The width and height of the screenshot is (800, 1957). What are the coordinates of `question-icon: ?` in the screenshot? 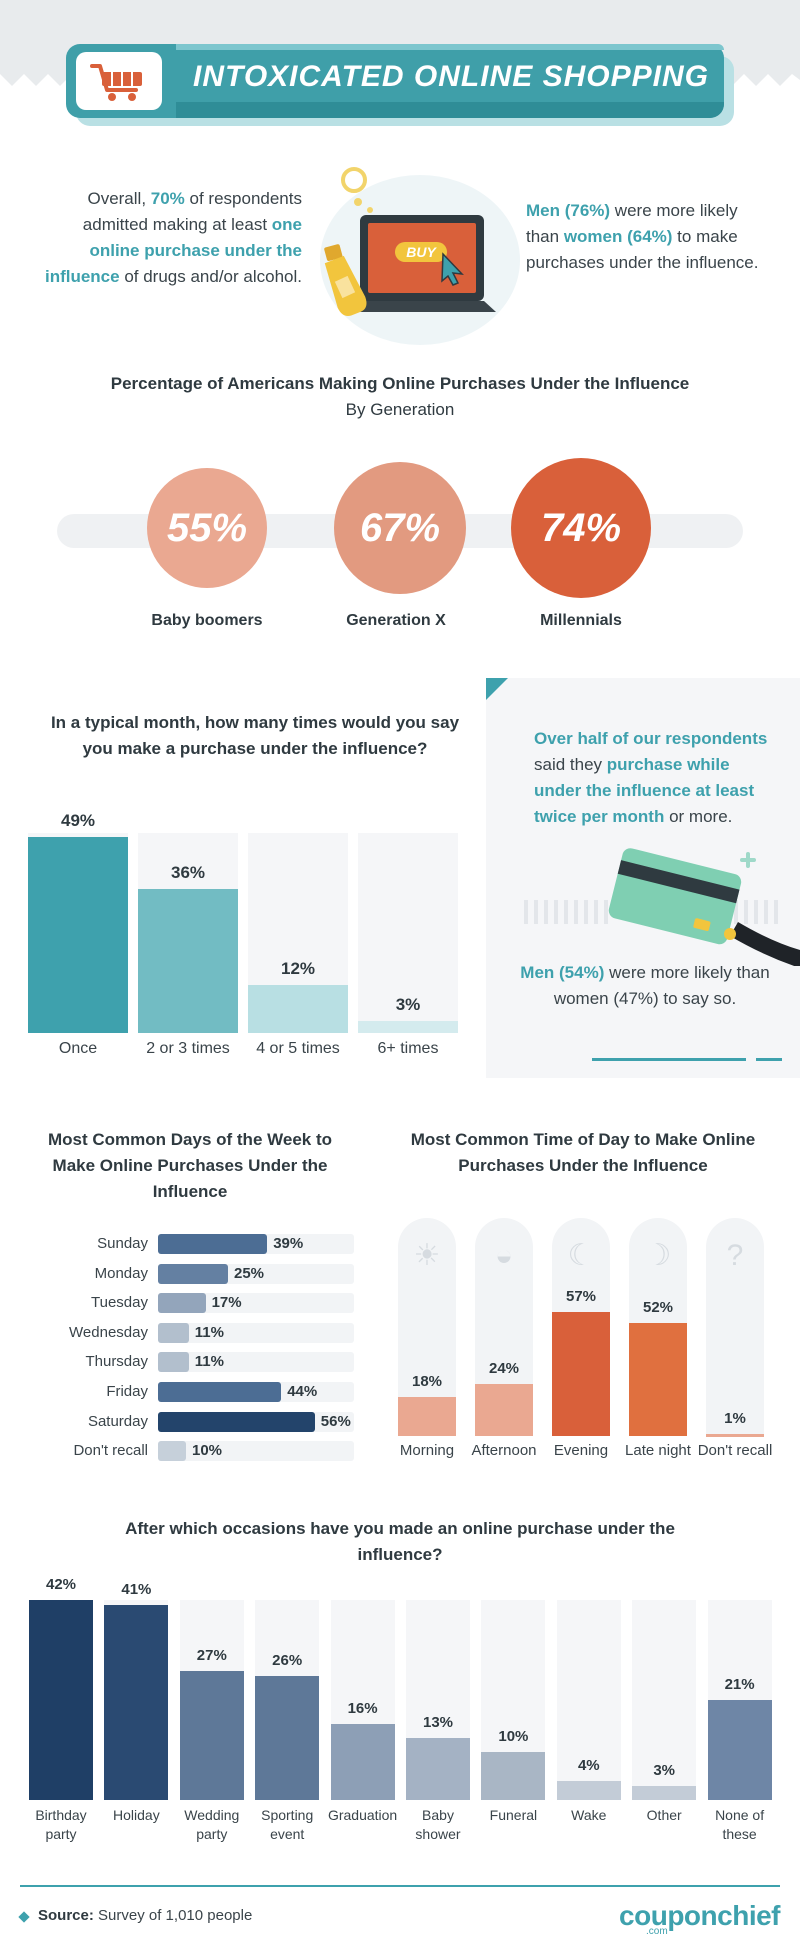 It's located at (735, 1255).